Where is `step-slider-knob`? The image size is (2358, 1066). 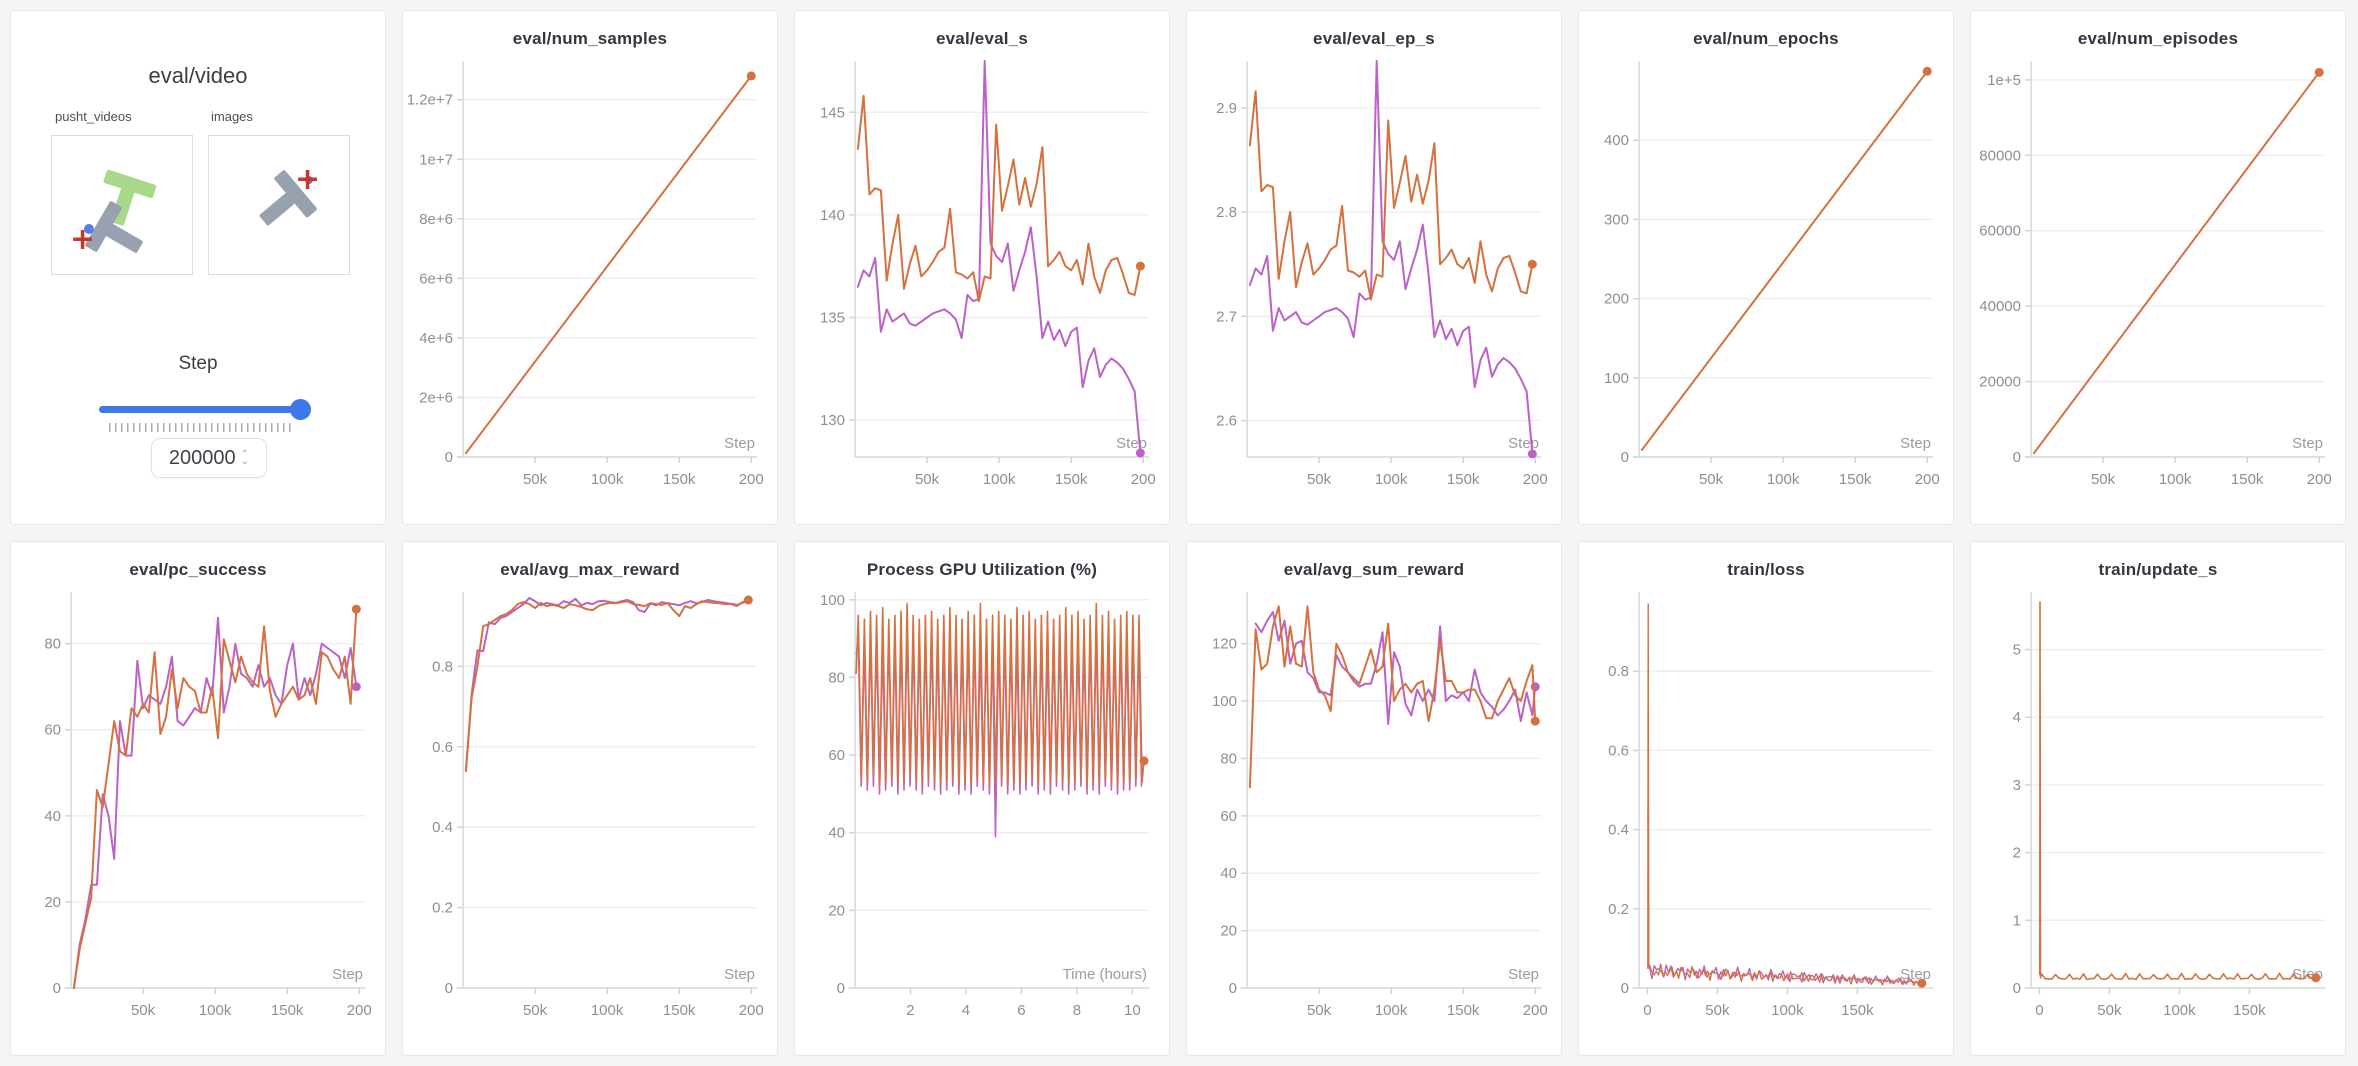
step-slider-knob is located at coordinates (300, 409).